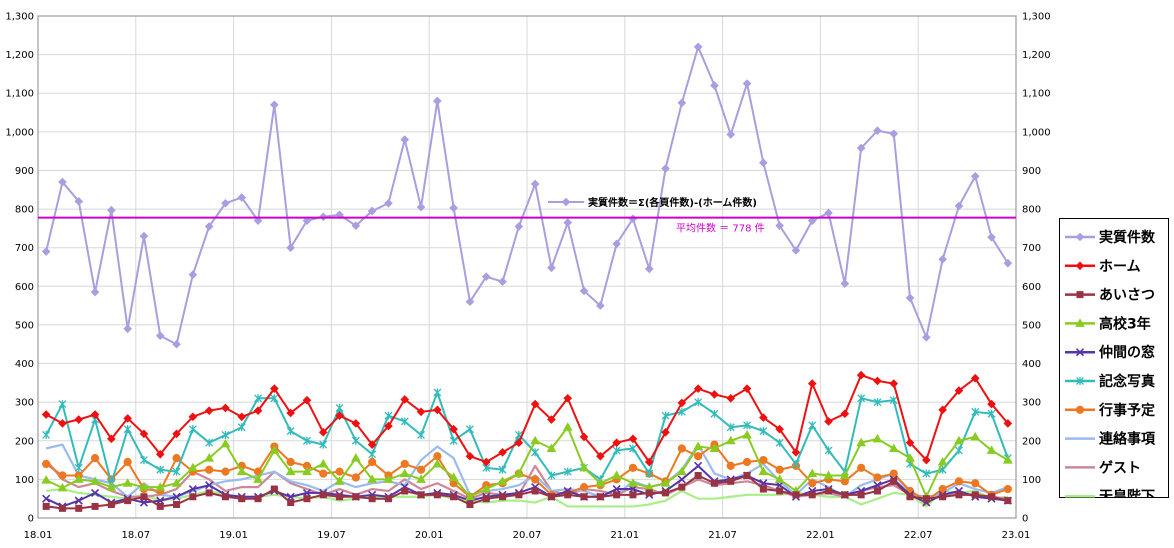 This screenshot has height=548, width=1174. I want to click on y-tick-label-left: 1,000, so click(19, 132).